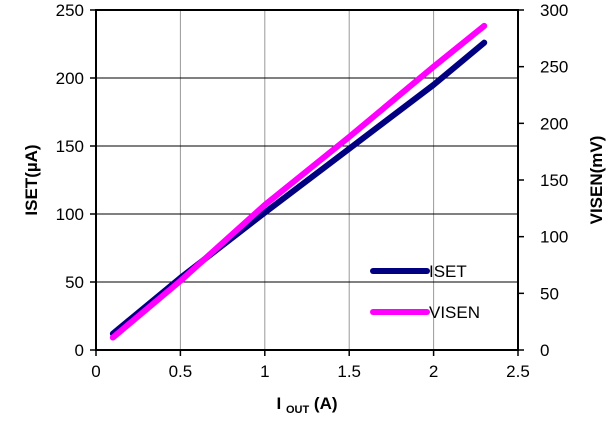  I want to click on y-right-tick-label: 250, so click(554, 67).